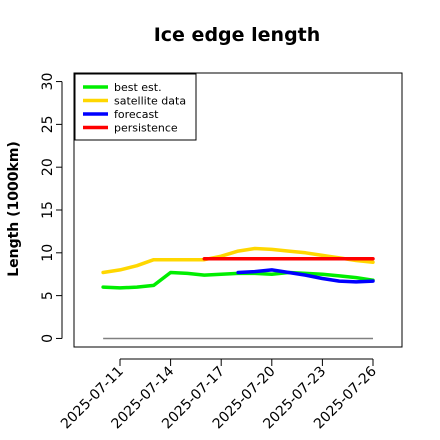  Describe the element at coordinates (305, 276) in the screenshot. I see `series-line-forecast` at that location.